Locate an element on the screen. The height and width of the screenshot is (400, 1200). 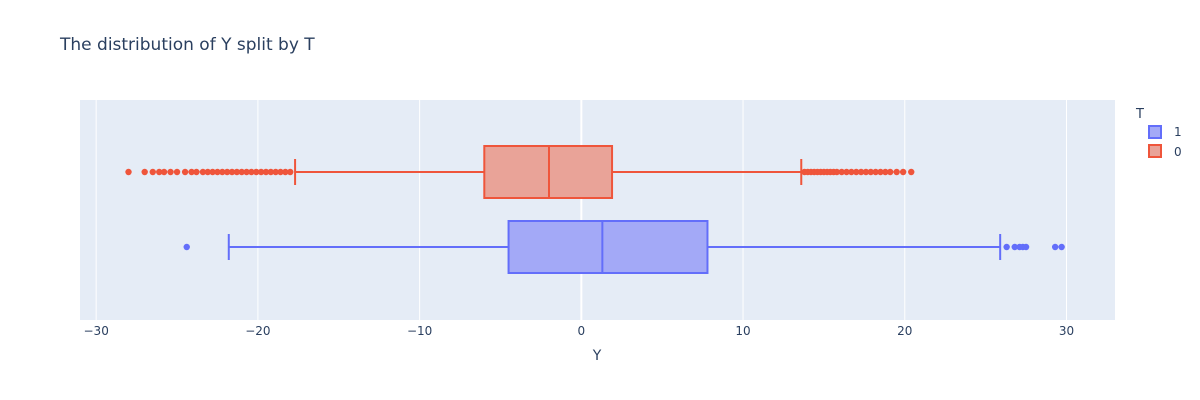
x-tick-label: 20 is located at coordinates (904, 331).